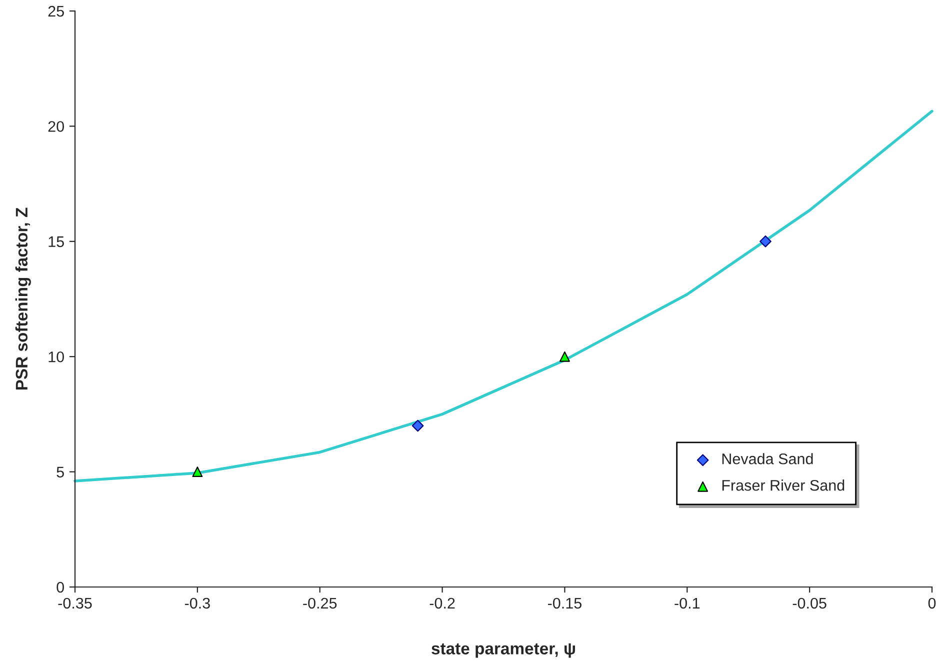  I want to click on x-tick-label: -0.25, so click(320, 603).